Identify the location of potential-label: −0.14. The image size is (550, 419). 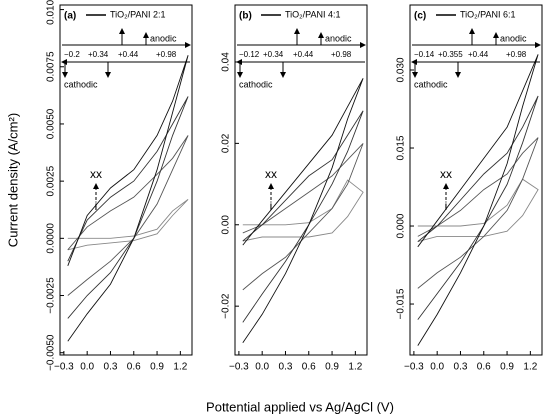
(424, 54).